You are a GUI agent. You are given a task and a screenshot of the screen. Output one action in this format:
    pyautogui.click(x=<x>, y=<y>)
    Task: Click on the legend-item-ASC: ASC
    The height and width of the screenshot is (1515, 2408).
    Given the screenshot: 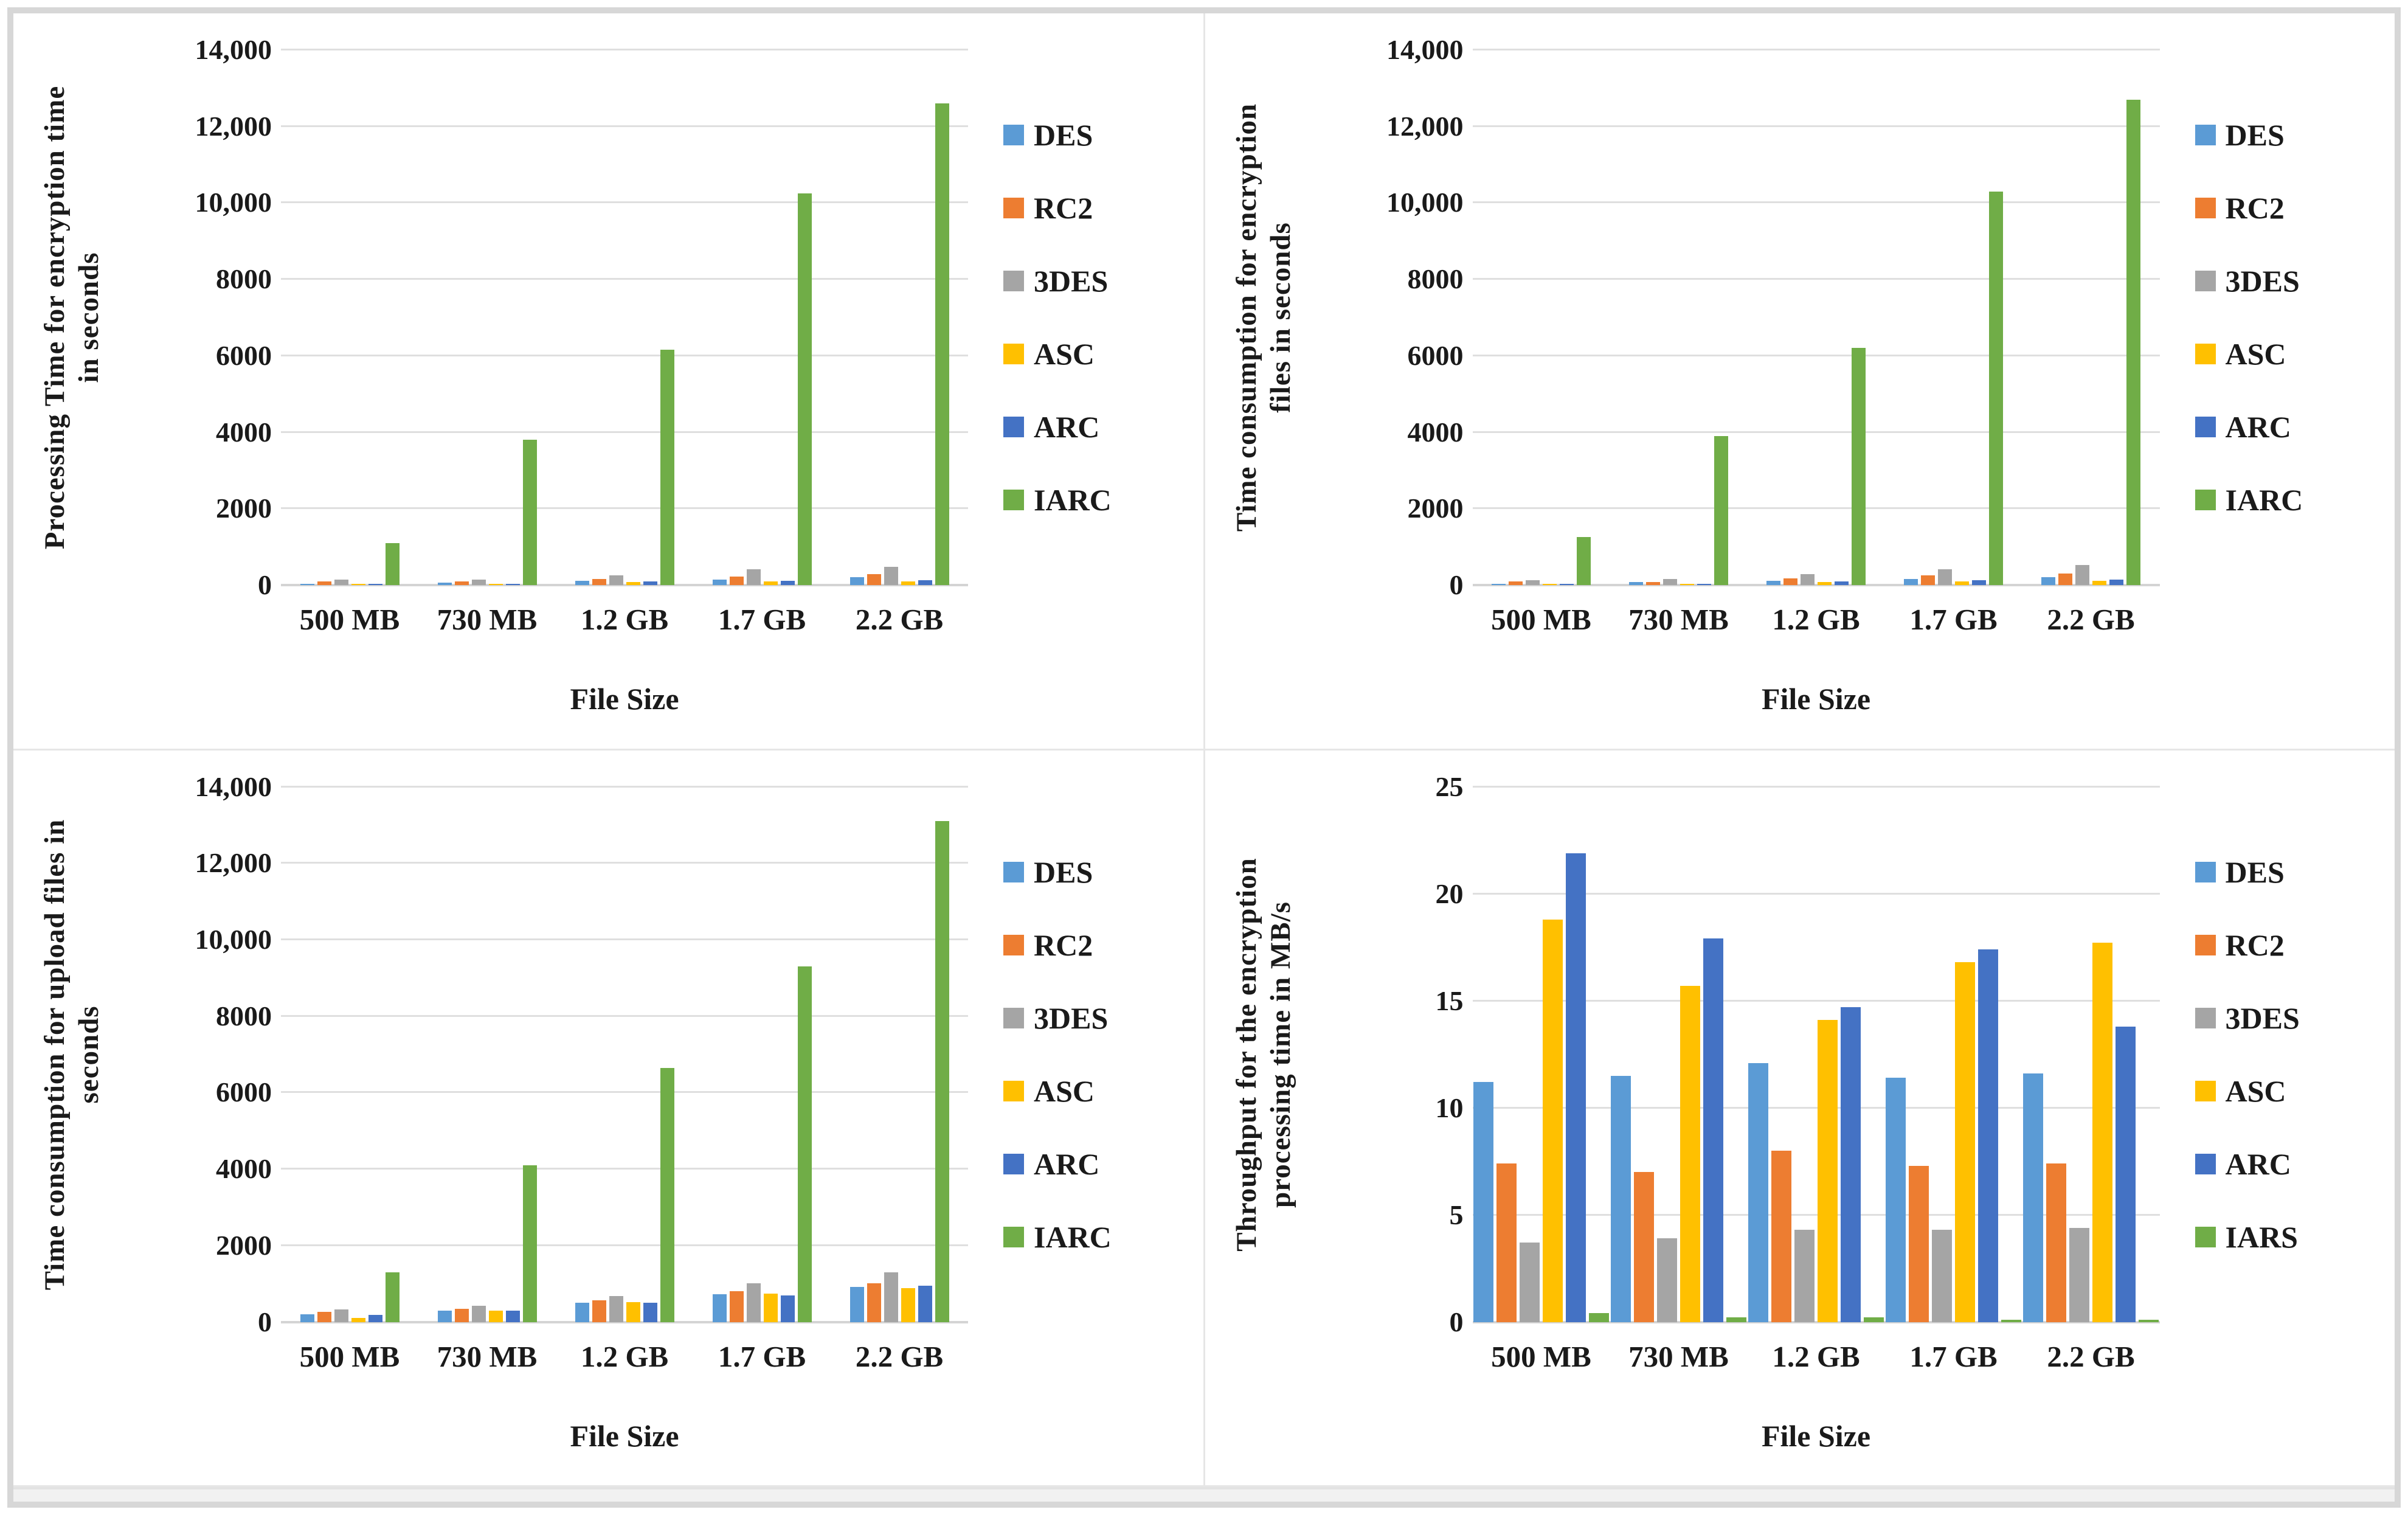 What is the action you would take?
    pyautogui.click(x=1102, y=1091)
    